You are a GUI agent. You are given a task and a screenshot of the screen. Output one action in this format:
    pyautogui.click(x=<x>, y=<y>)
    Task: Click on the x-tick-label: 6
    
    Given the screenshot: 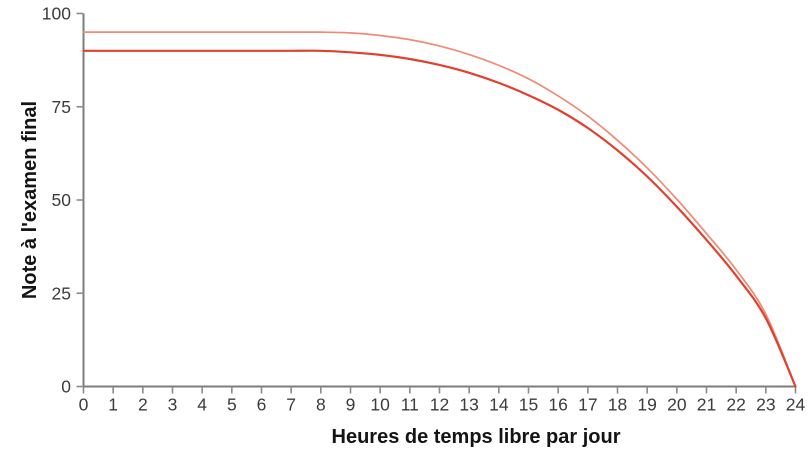 What is the action you would take?
    pyautogui.click(x=262, y=405)
    